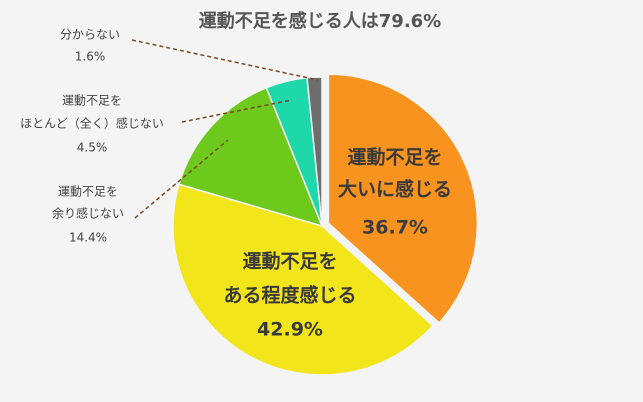 This screenshot has width=643, height=402. Describe the element at coordinates (395, 189) in the screenshot. I see `slice-label: 大いに感じる` at that location.